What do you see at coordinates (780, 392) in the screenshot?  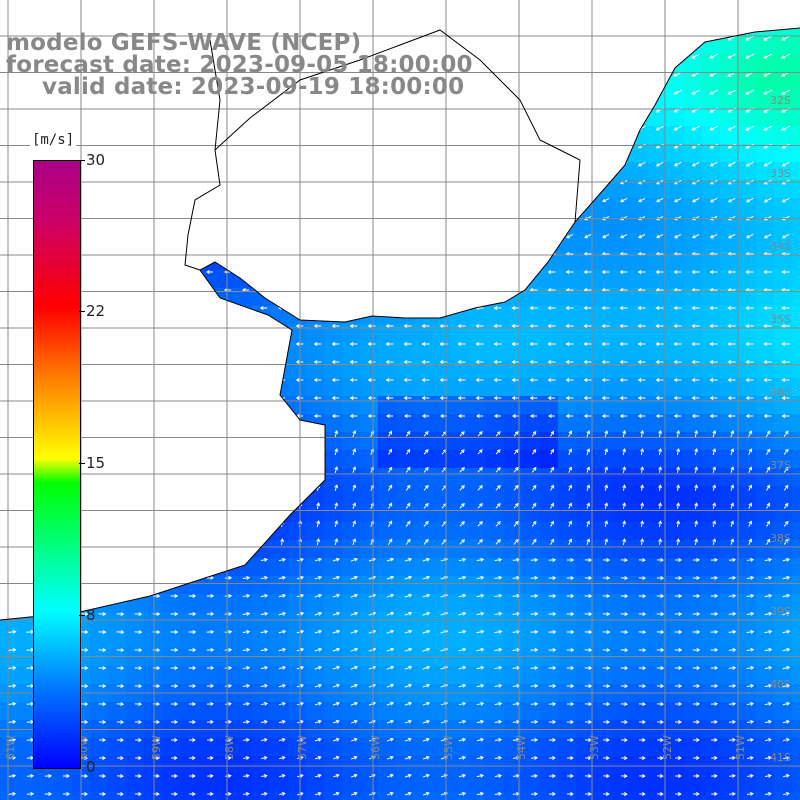 I see `latitude-label: 36S` at bounding box center [780, 392].